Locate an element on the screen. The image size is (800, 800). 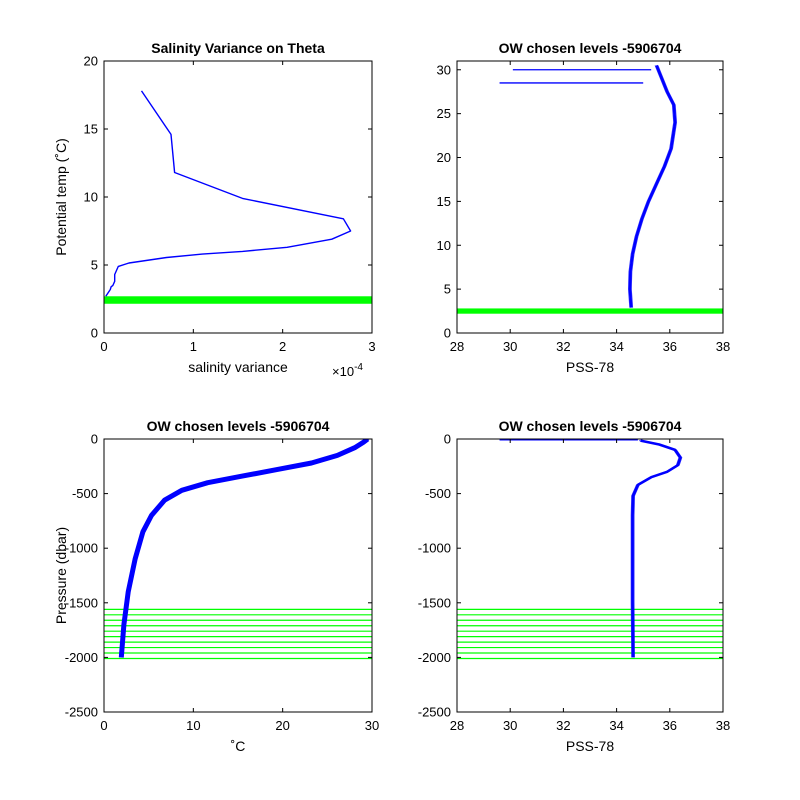
x-axis-label: ˚C is located at coordinates (238, 746).